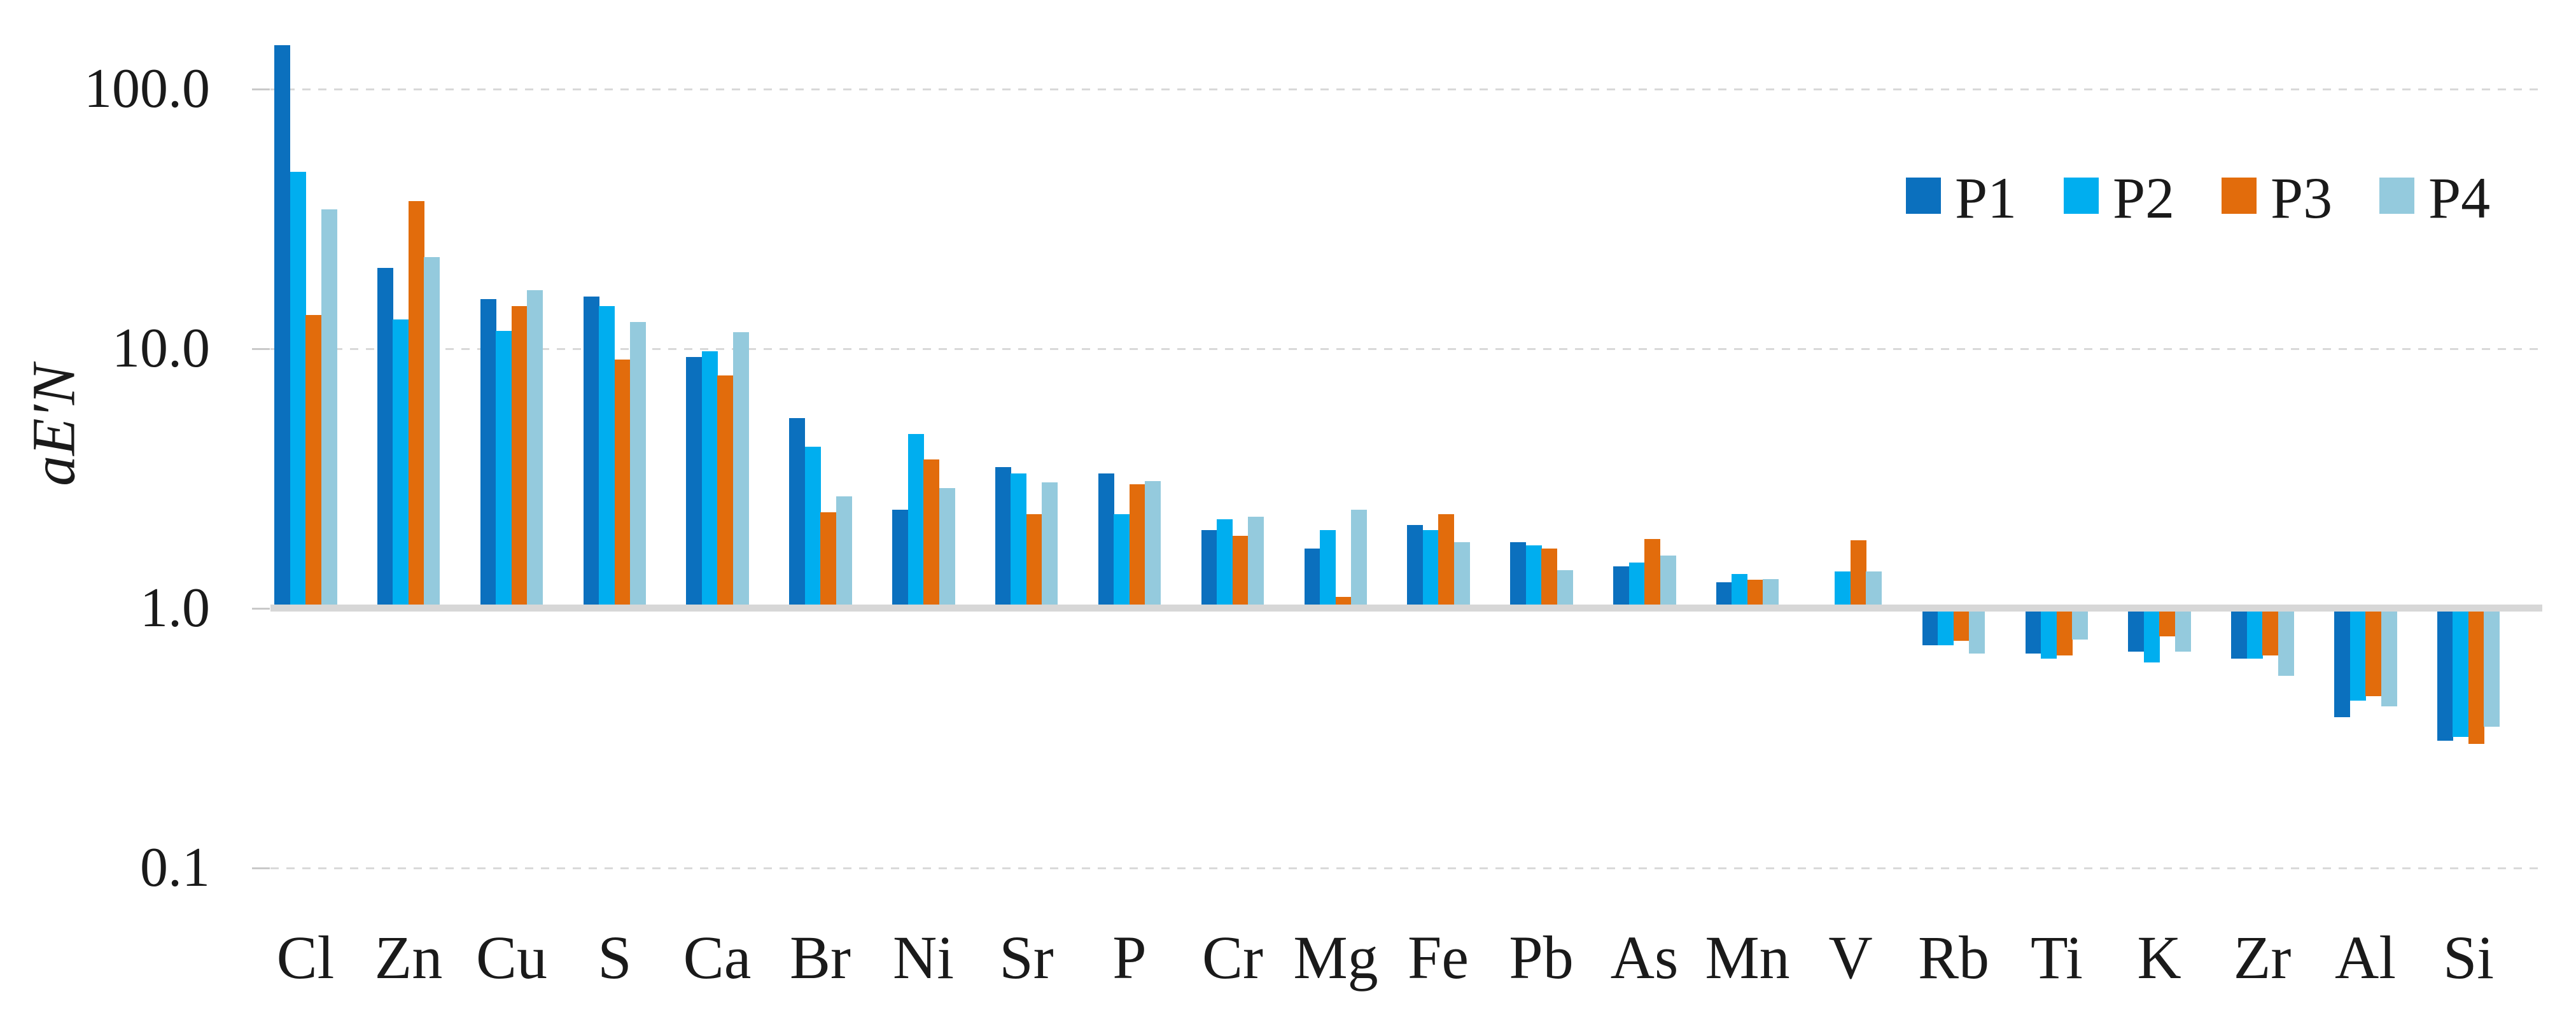 The image size is (2576, 1015). I want to click on bar-Pb-P4, so click(1565, 589).